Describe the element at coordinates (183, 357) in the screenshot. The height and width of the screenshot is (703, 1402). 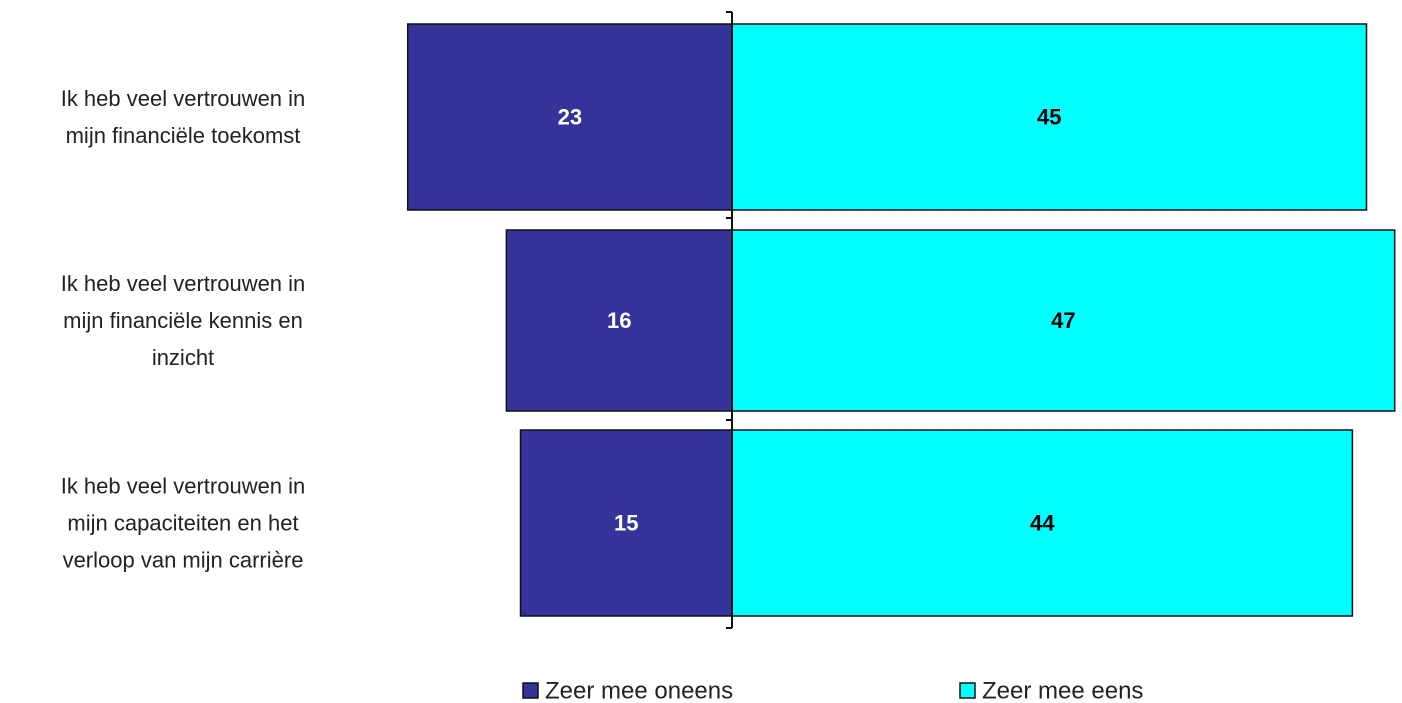
I see `category-label-line: inzicht` at that location.